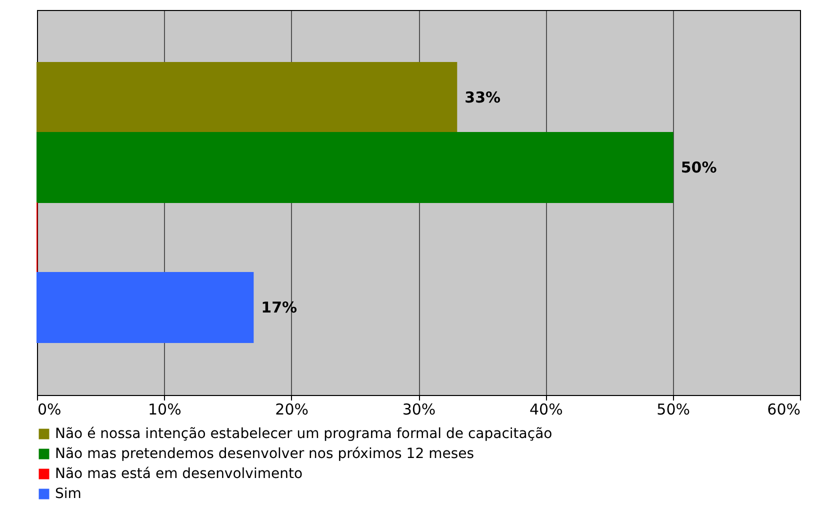 This screenshot has width=821, height=526. I want to click on x-tick-label: 60%, so click(783, 409).